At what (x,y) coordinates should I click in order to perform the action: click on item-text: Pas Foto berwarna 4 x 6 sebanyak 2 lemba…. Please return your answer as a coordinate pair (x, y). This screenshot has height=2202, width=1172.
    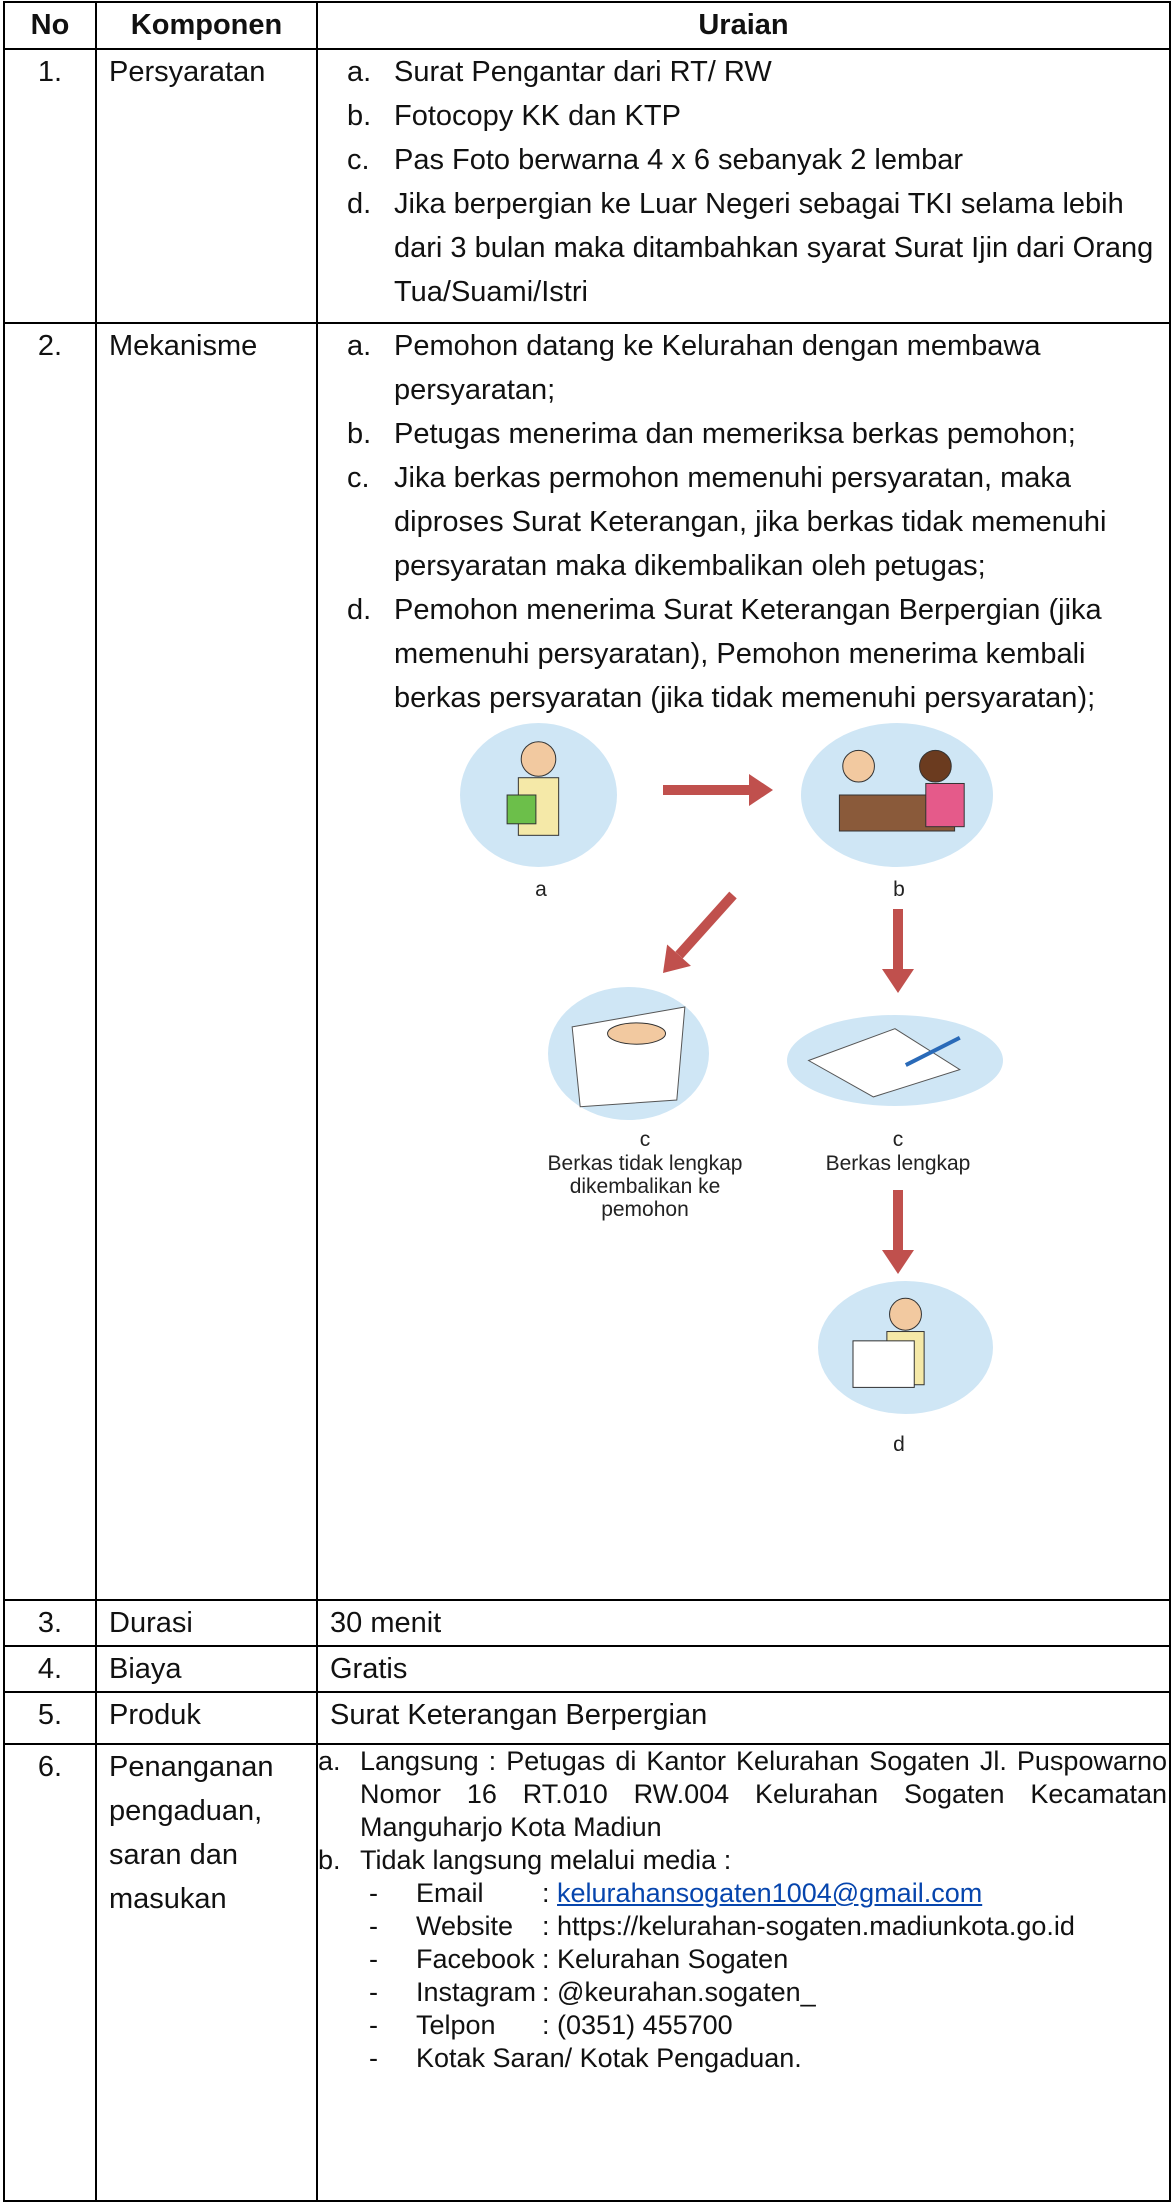
    Looking at the image, I should click on (679, 160).